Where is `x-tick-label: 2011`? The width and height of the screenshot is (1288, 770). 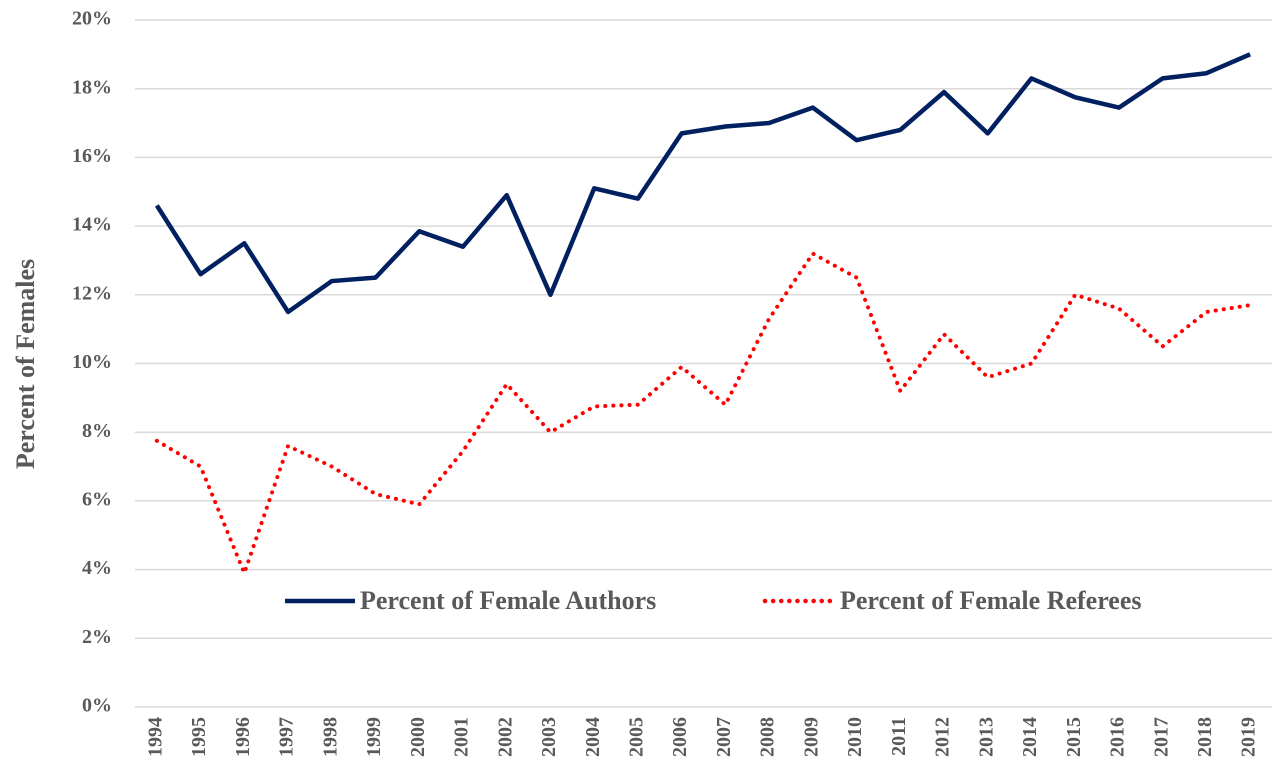 x-tick-label: 2011 is located at coordinates (899, 736).